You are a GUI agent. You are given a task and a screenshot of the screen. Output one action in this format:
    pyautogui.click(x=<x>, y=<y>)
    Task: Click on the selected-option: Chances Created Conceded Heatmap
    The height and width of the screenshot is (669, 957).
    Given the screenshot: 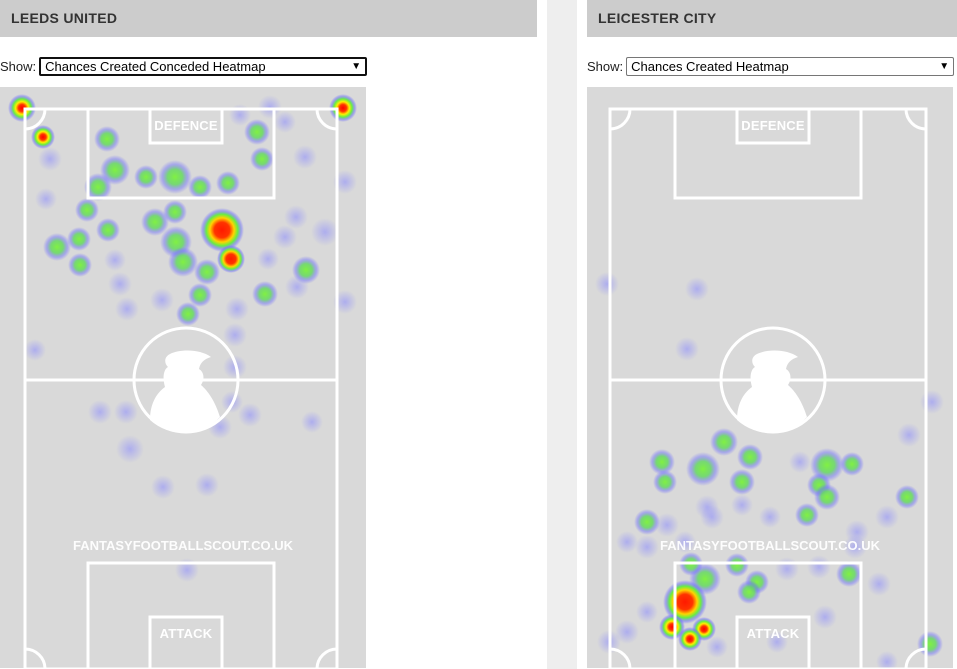 What is the action you would take?
    pyautogui.click(x=155, y=66)
    